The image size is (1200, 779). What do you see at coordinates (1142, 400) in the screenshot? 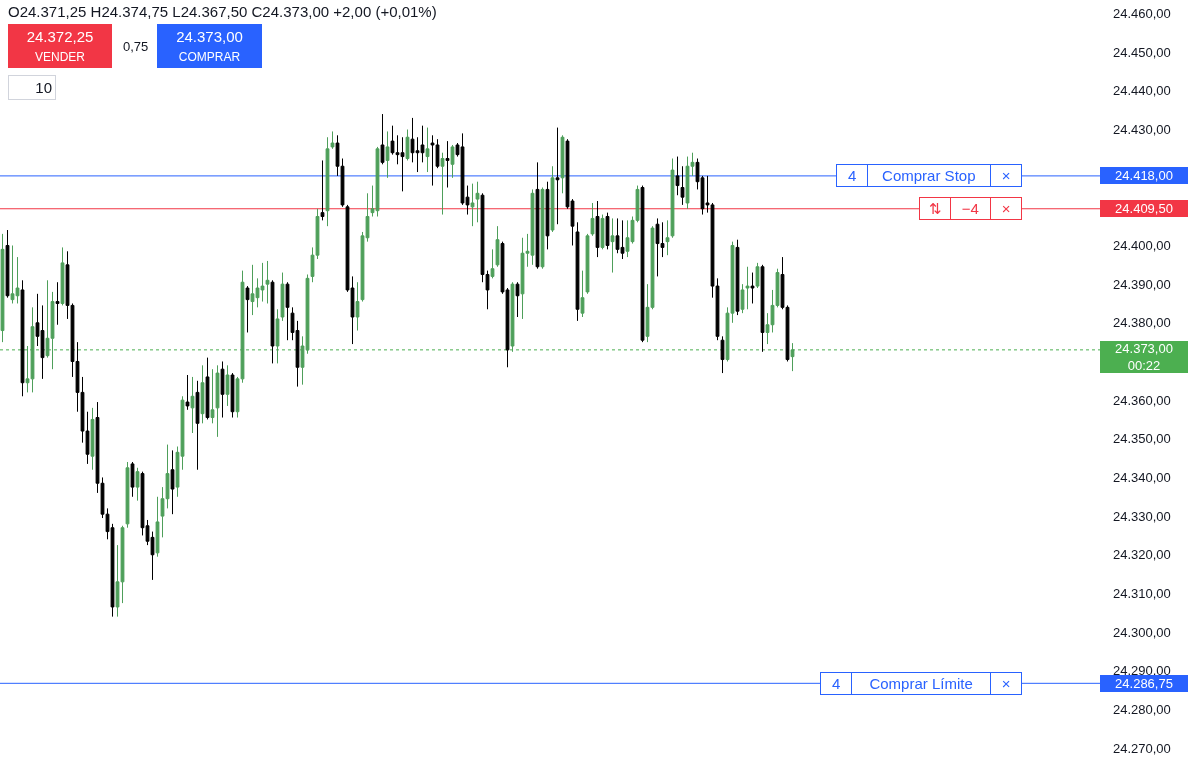
I see `y-tick-label: 24.360,00` at bounding box center [1142, 400].